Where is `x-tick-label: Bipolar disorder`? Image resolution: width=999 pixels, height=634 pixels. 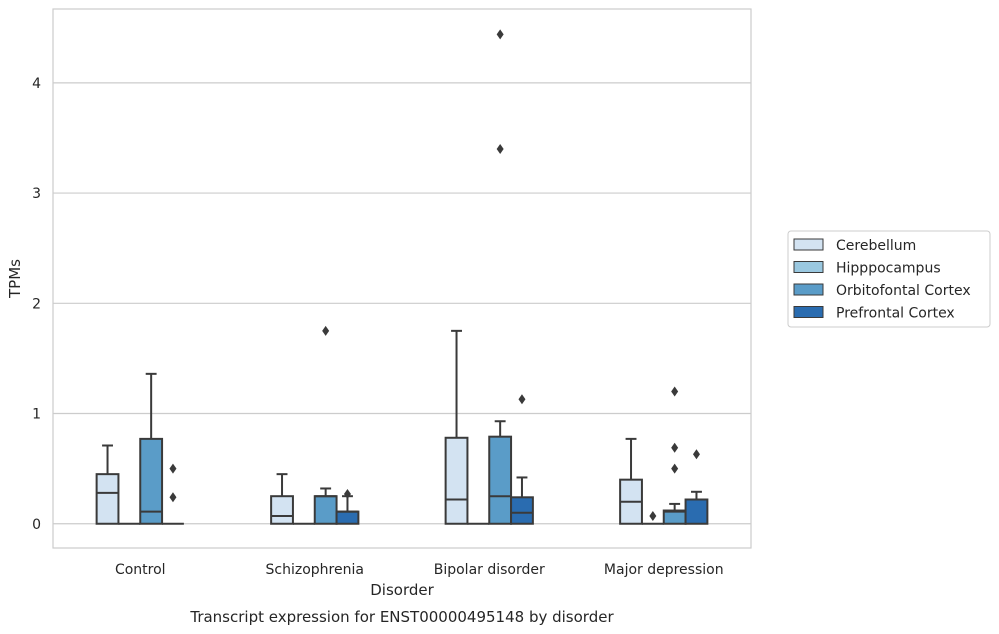
x-tick-label: Bipolar disorder is located at coordinates (489, 570).